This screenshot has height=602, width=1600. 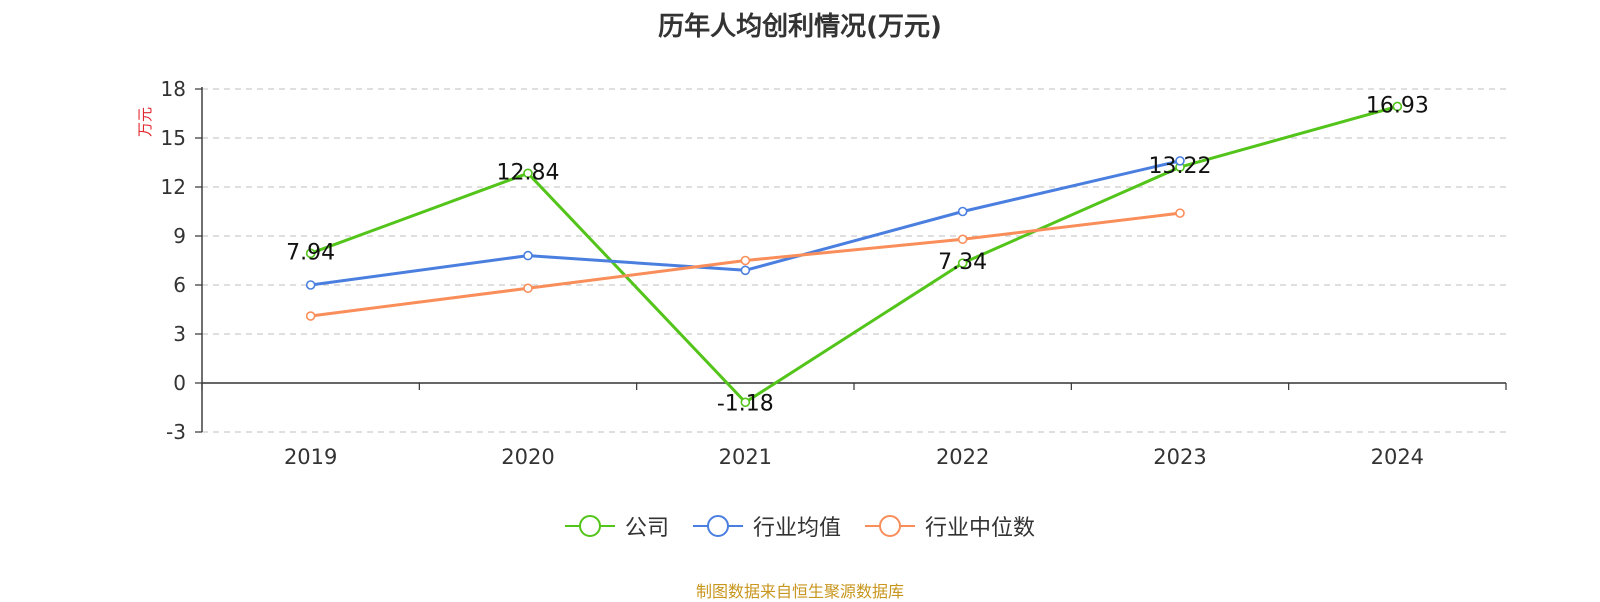 I want to click on data-label: 7.34, so click(x=962, y=262).